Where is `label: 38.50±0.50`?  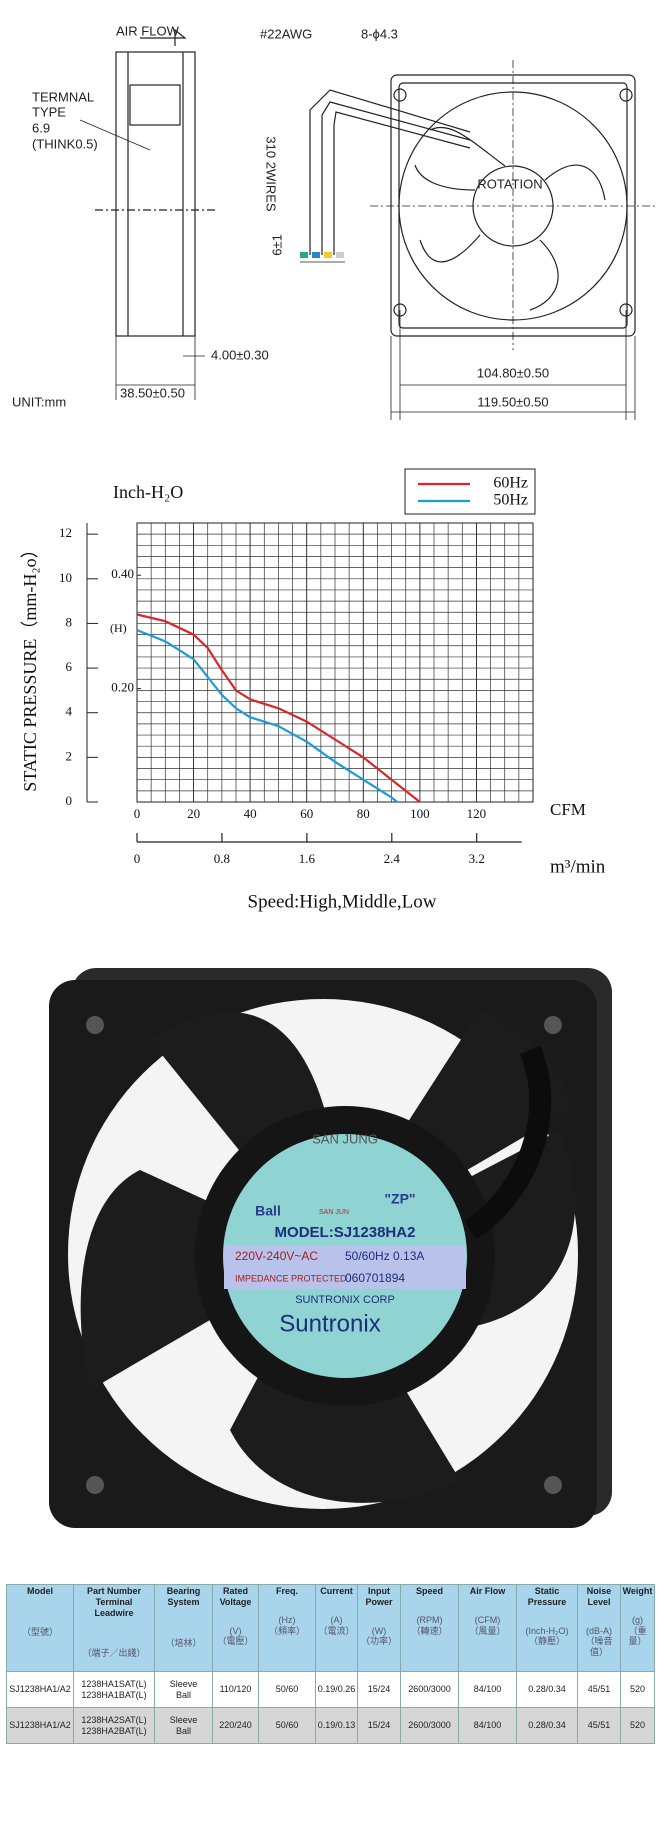
label: 38.50±0.50 is located at coordinates (152, 392).